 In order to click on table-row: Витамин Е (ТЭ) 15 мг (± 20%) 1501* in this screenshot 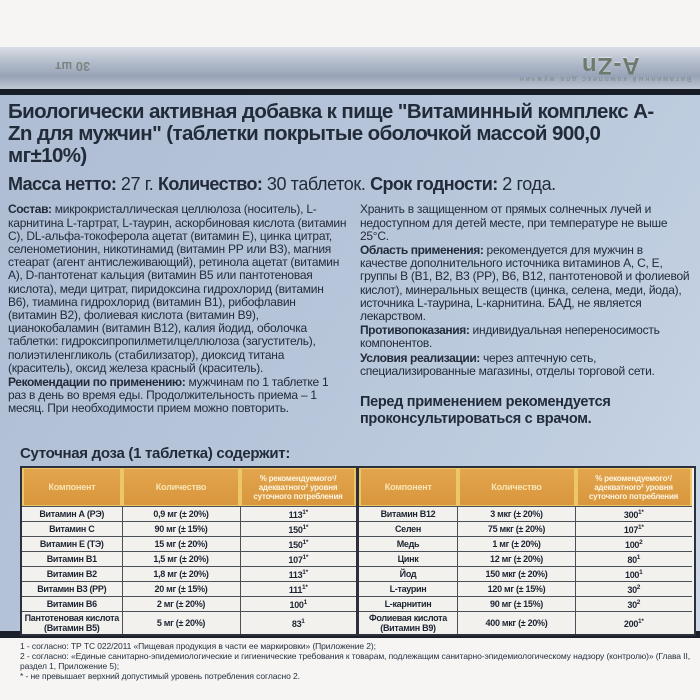, I will do `click(189, 544)`.